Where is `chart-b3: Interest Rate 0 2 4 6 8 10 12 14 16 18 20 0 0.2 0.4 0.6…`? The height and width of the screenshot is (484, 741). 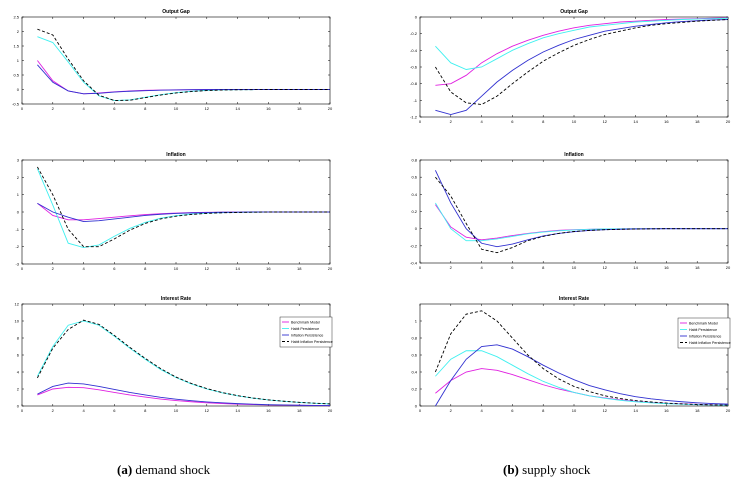
chart-b3: Interest Rate 0 2 4 6 8 10 12 14 16 18 20 0 0.2 0.4 0.6… is located at coordinates (571, 354).